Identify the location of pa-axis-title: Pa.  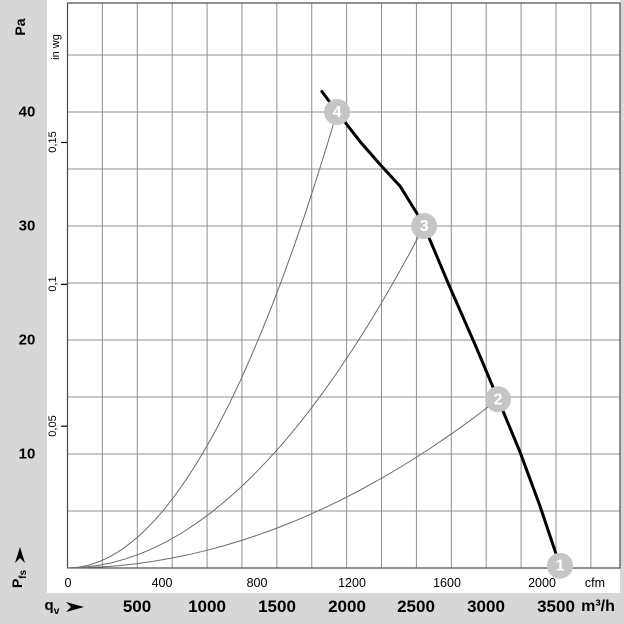
(20, 27).